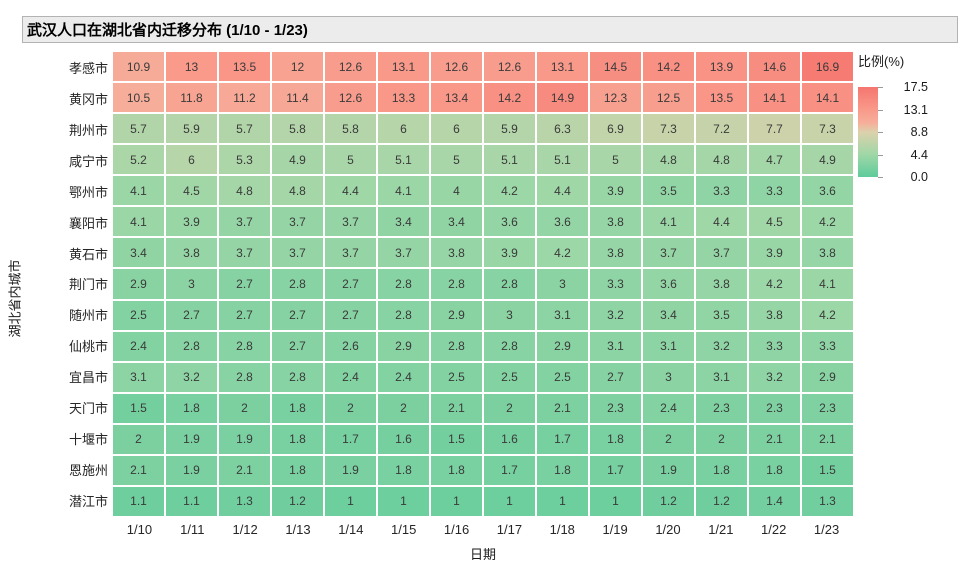 This screenshot has width=971, height=577. What do you see at coordinates (191, 470) in the screenshot?
I see `heatmap-cell: 1.9` at bounding box center [191, 470].